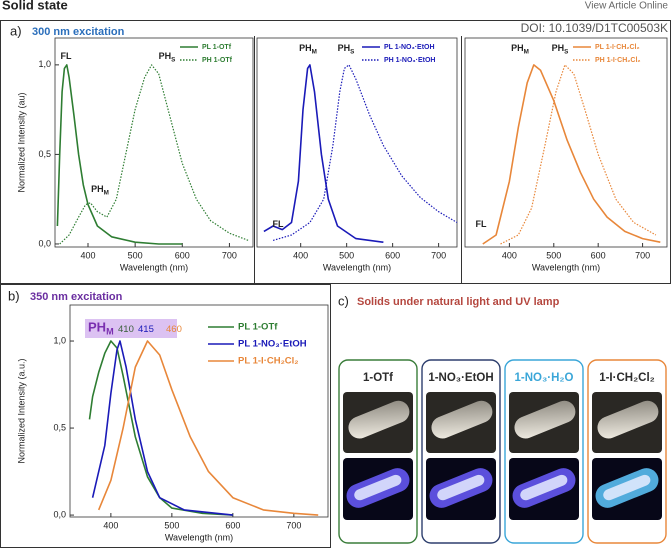 Image resolution: width=671 pixels, height=548 pixels. Describe the element at coordinates (594, 28) in the screenshot. I see `doi: DOI: 10.1039/D1TC00503K` at that location.